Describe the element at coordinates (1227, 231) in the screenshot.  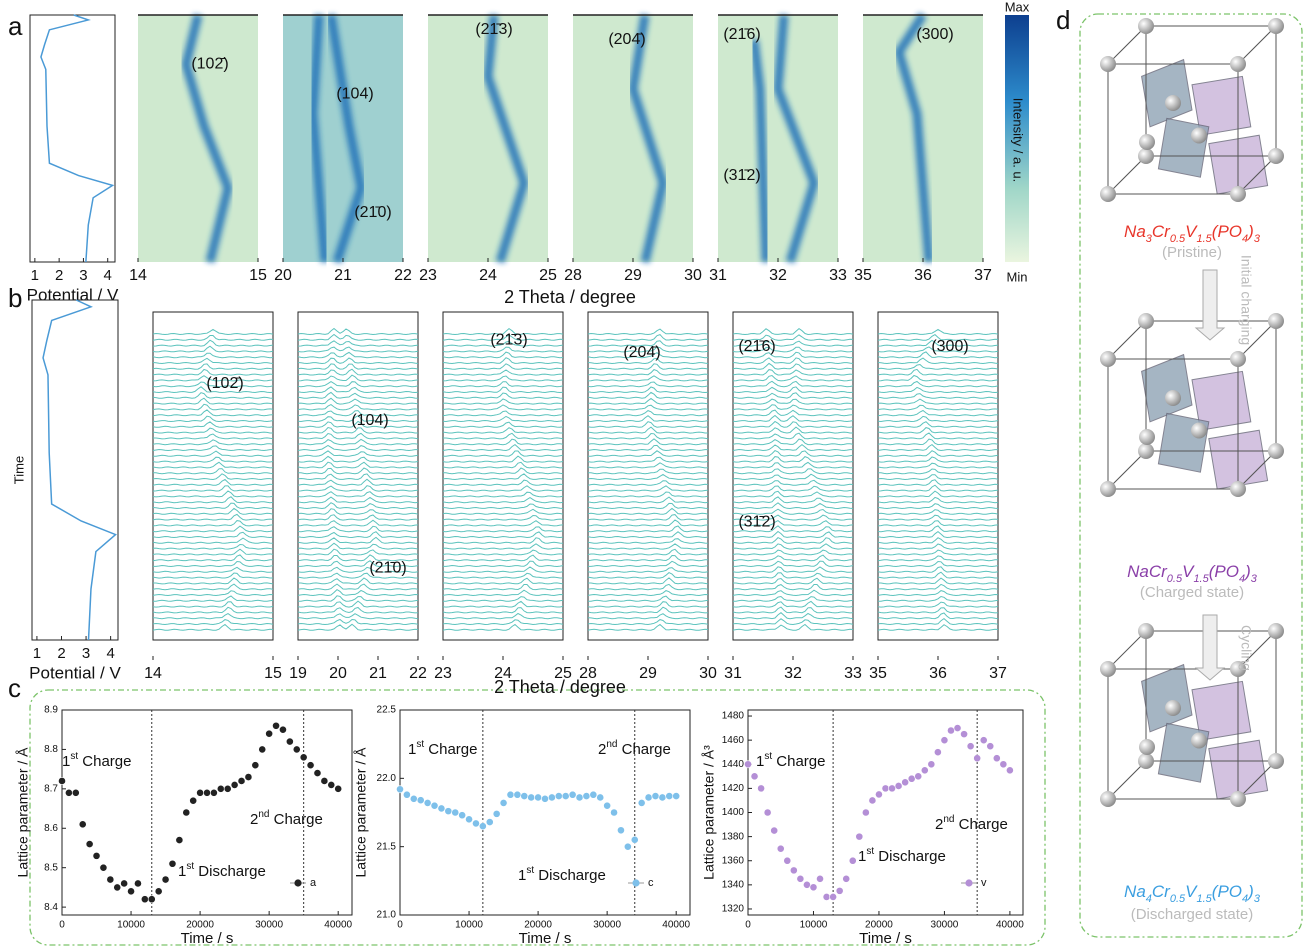
I see `formula-part: (PO` at that location.